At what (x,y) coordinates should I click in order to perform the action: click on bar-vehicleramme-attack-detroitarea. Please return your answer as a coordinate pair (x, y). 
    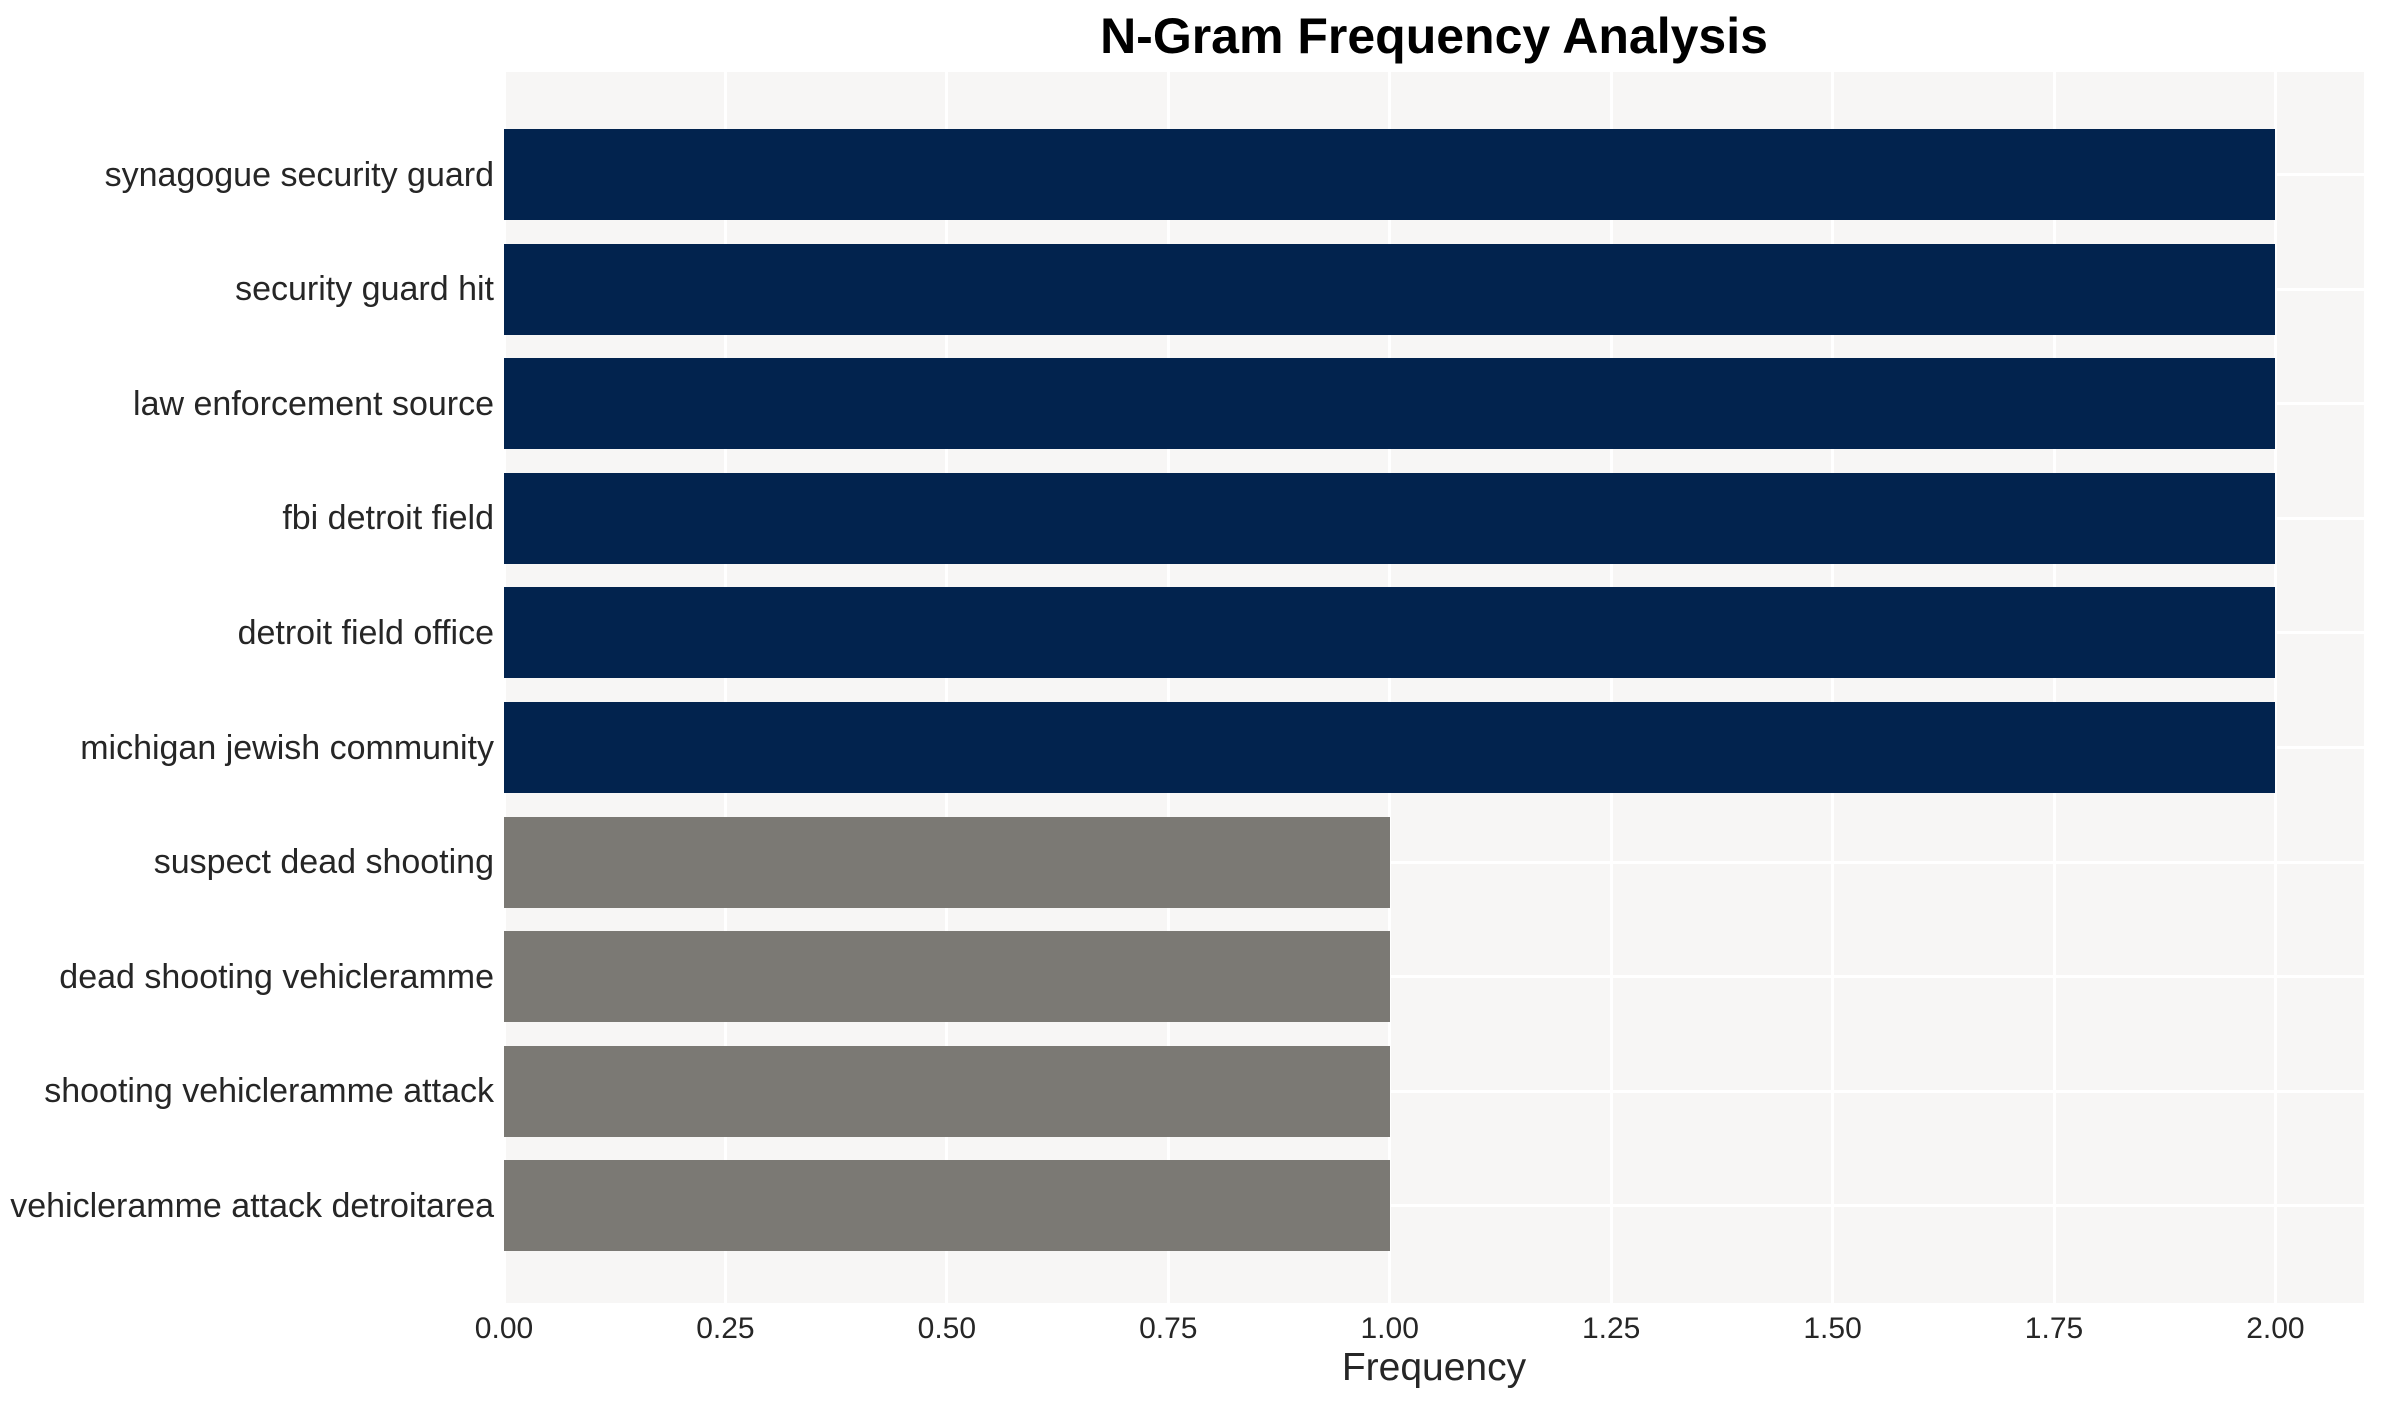
    Looking at the image, I should click on (947, 1206).